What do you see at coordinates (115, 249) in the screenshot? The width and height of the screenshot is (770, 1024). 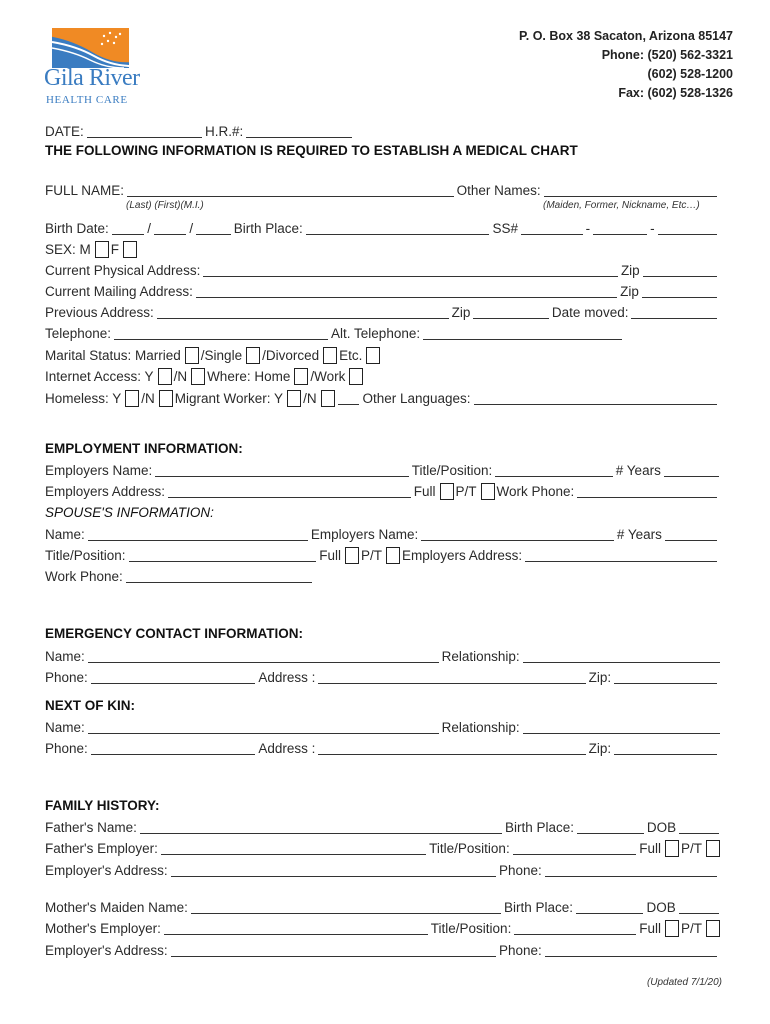 I see `f-label: F` at bounding box center [115, 249].